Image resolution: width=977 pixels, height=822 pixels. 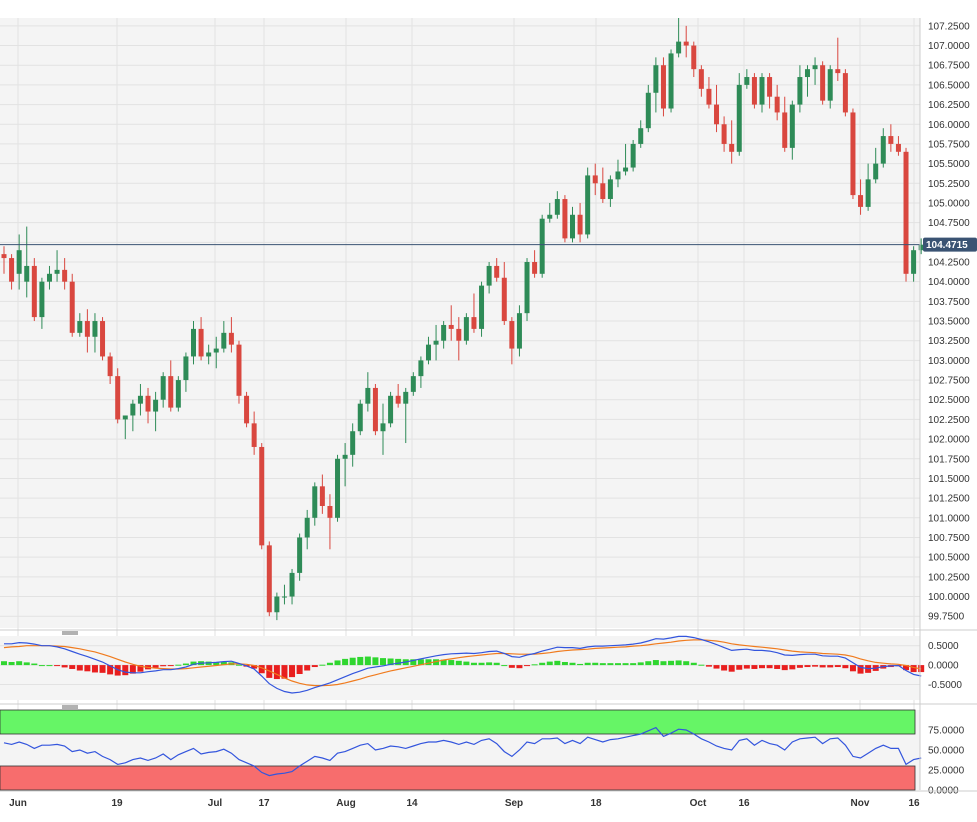 What do you see at coordinates (943, 666) in the screenshot?
I see `macd-tick-label: 0.0000` at bounding box center [943, 666].